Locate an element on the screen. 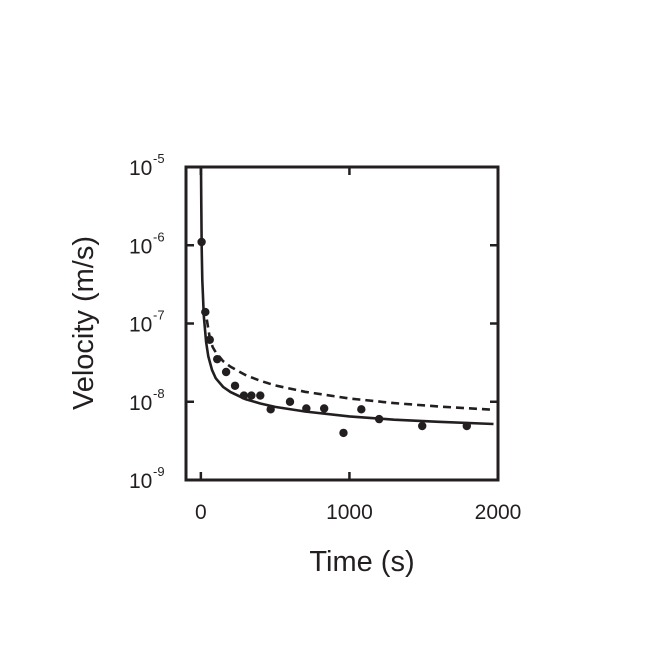 The width and height of the screenshot is (670, 670). y-tick-exponent: -5 is located at coordinates (159, 158).